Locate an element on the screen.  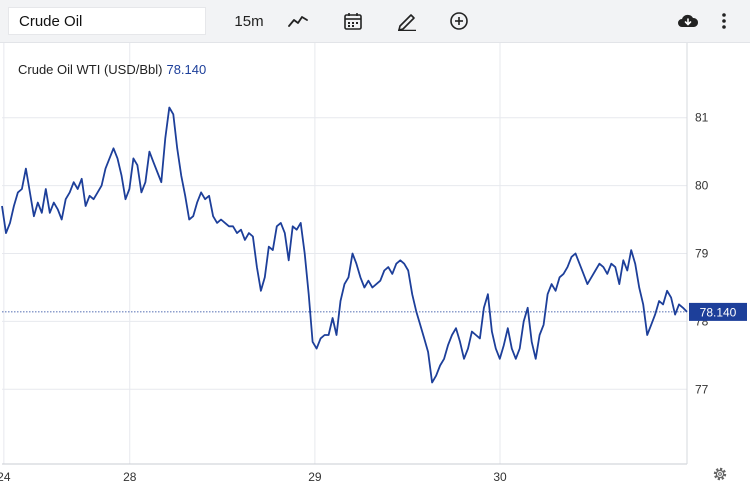
interval-button: 15m is located at coordinates (249, 21).